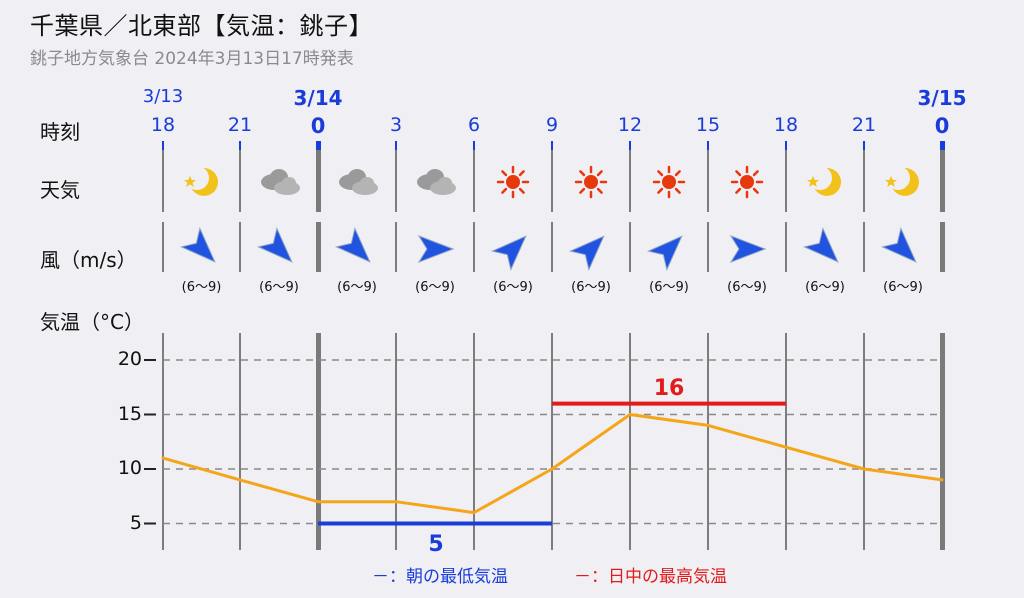 This screenshot has height=598, width=1024. I want to click on hour-label: 9, so click(552, 125).